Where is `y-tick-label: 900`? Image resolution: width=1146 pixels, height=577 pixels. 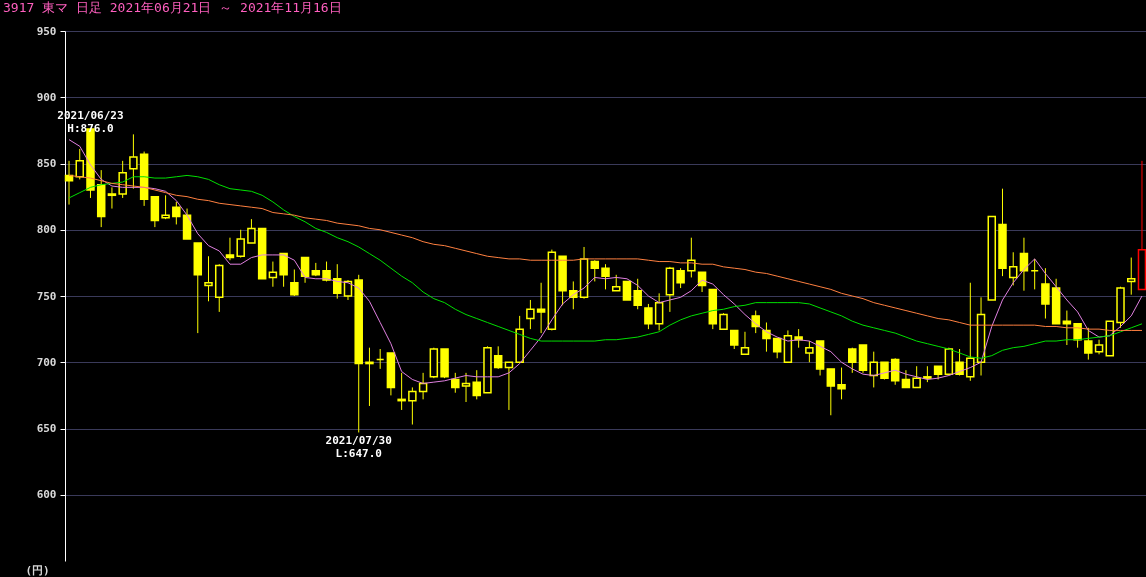 y-tick-label: 900 is located at coordinates (46, 97).